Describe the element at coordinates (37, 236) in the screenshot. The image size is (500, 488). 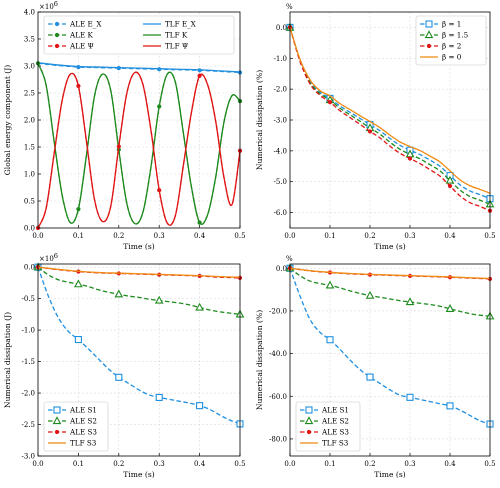
I see `x-tick-label: 0.0` at that location.